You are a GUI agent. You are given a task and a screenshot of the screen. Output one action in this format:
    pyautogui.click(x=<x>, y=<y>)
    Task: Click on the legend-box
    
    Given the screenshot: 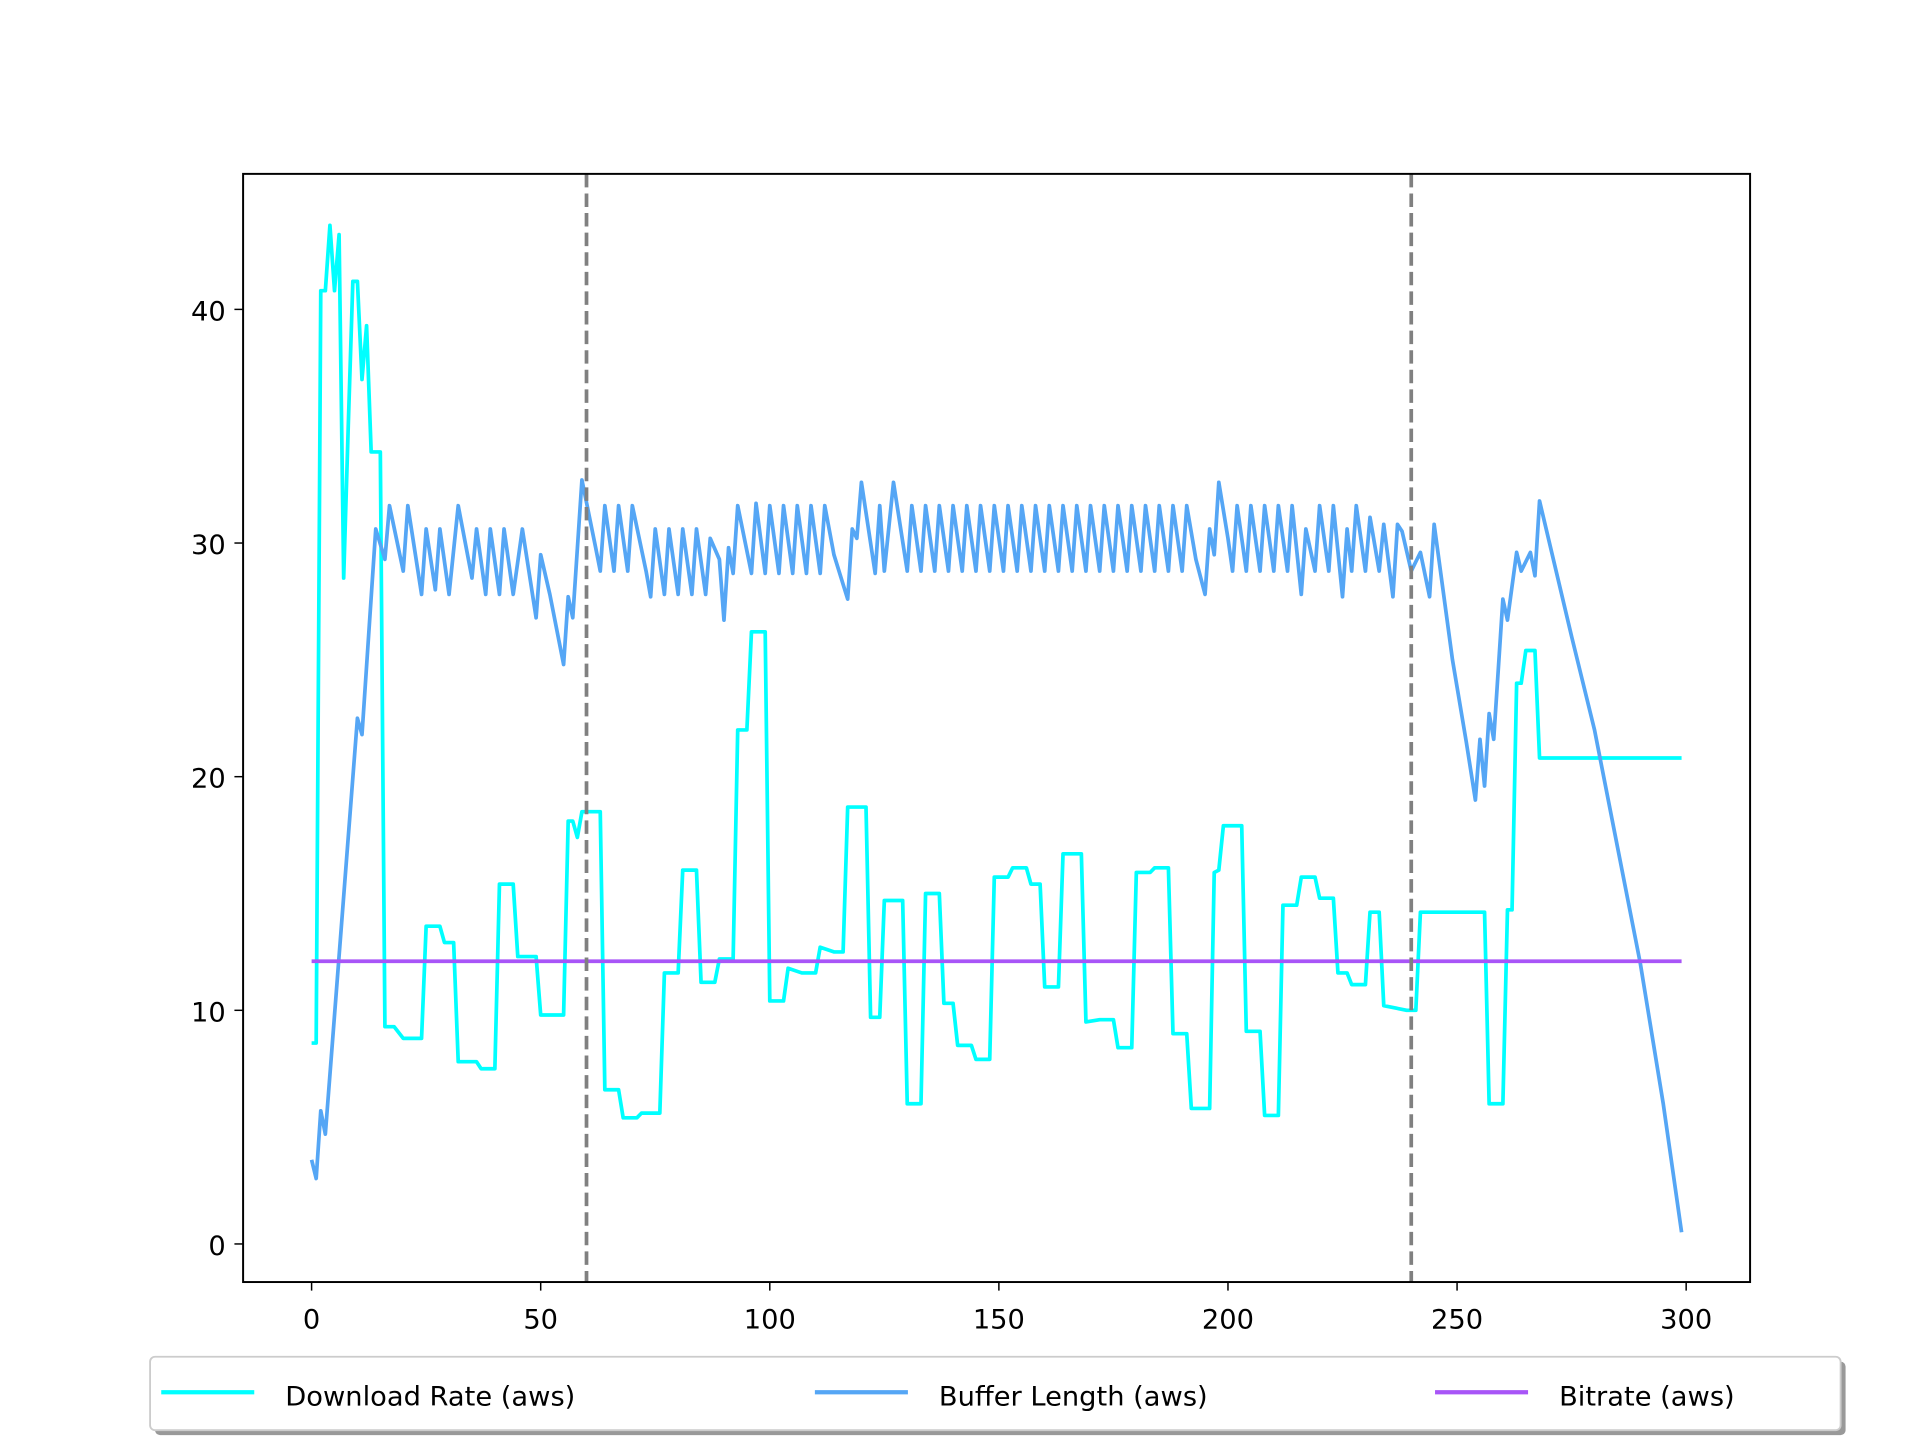 What is the action you would take?
    pyautogui.click(x=995, y=1393)
    